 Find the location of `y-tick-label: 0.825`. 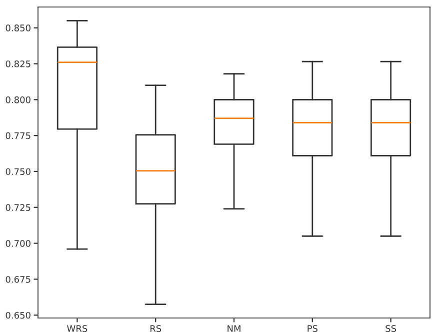

y-tick-label: 0.825 is located at coordinates (18, 64).